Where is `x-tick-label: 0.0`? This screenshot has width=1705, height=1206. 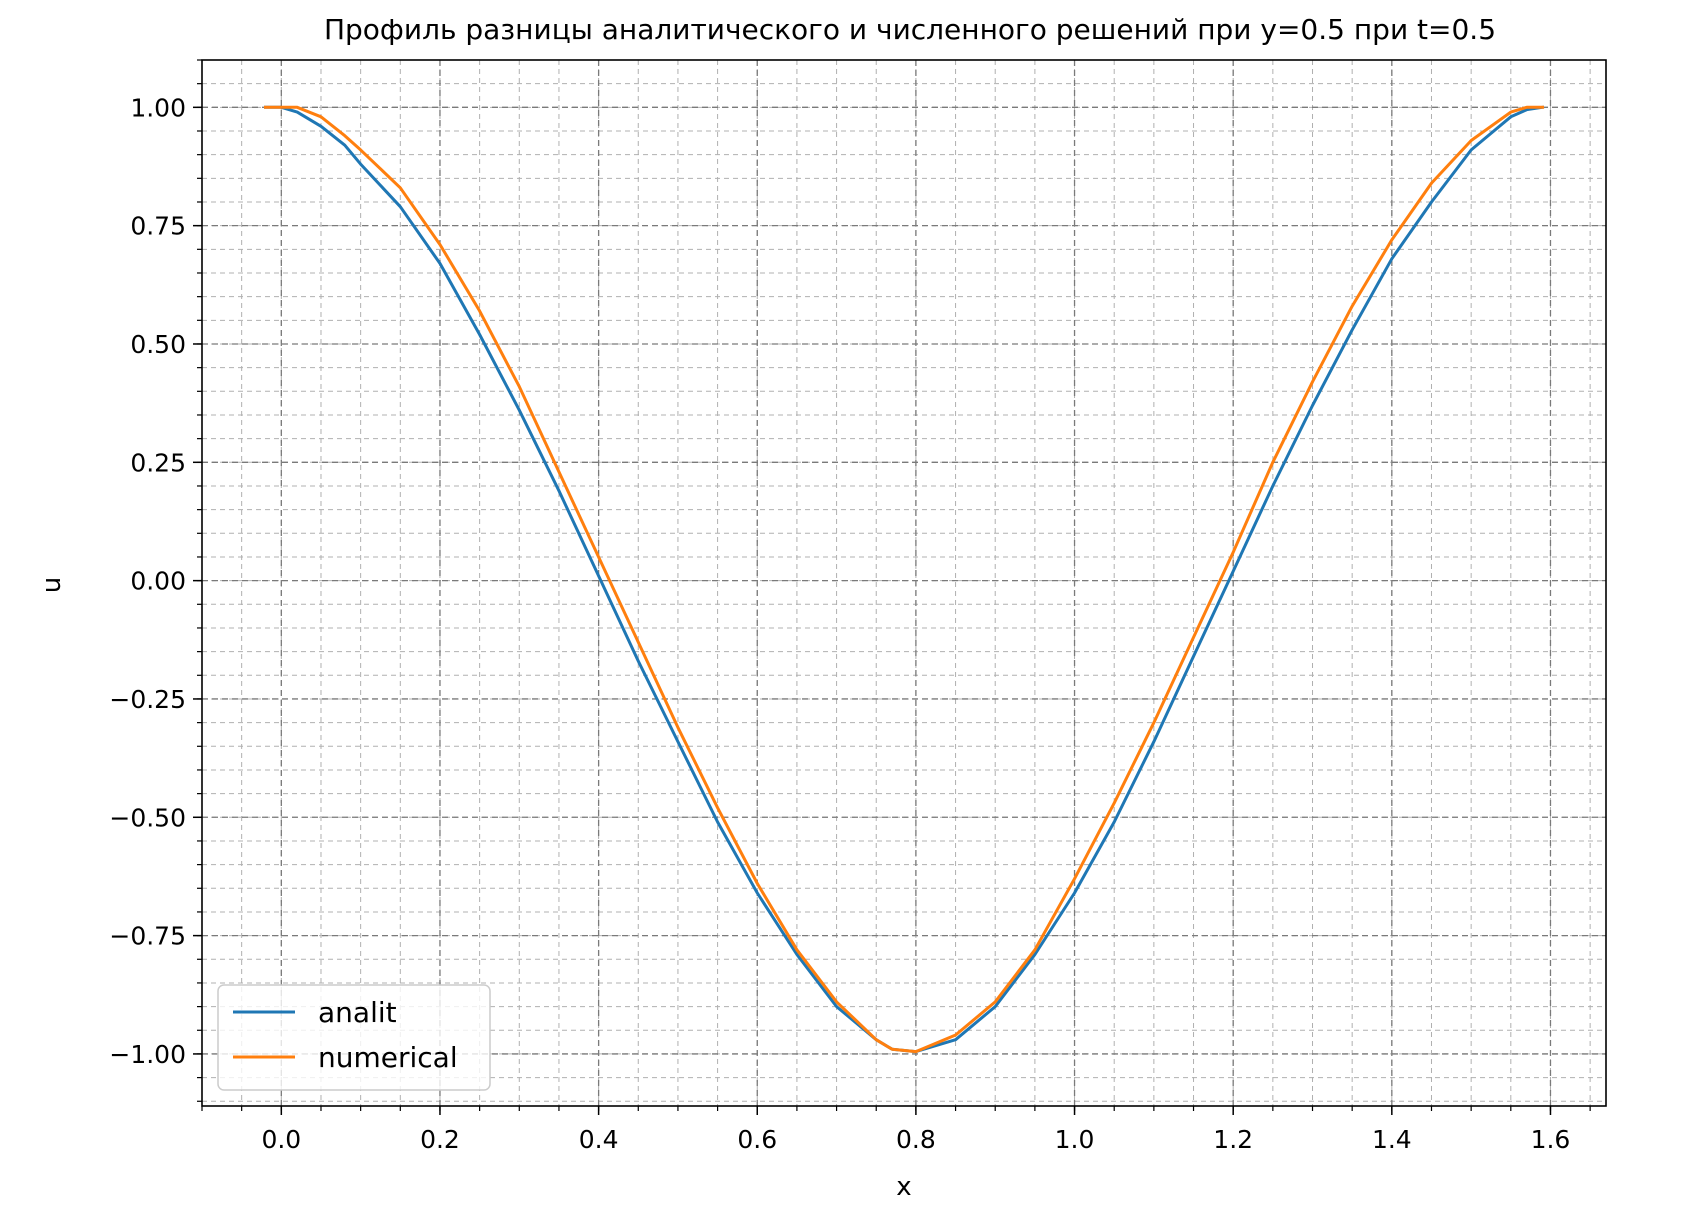 x-tick-label: 0.0 is located at coordinates (281, 1139).